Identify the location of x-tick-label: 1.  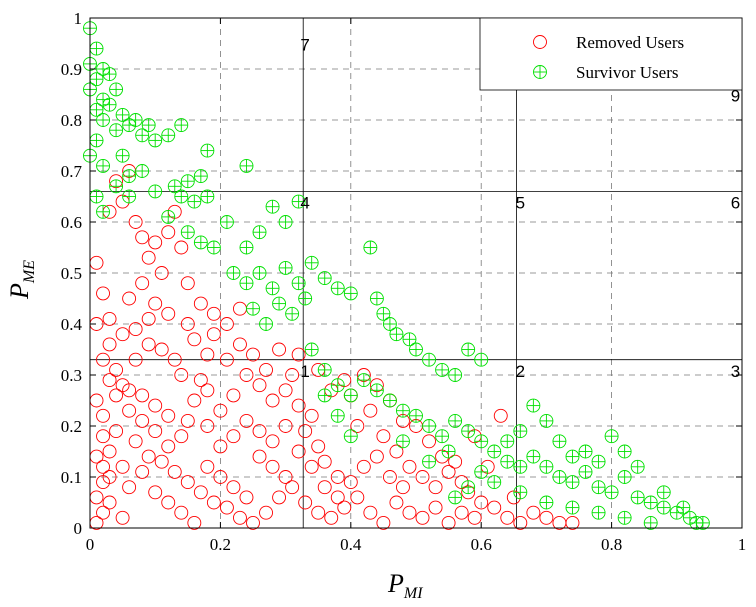
(742, 544).